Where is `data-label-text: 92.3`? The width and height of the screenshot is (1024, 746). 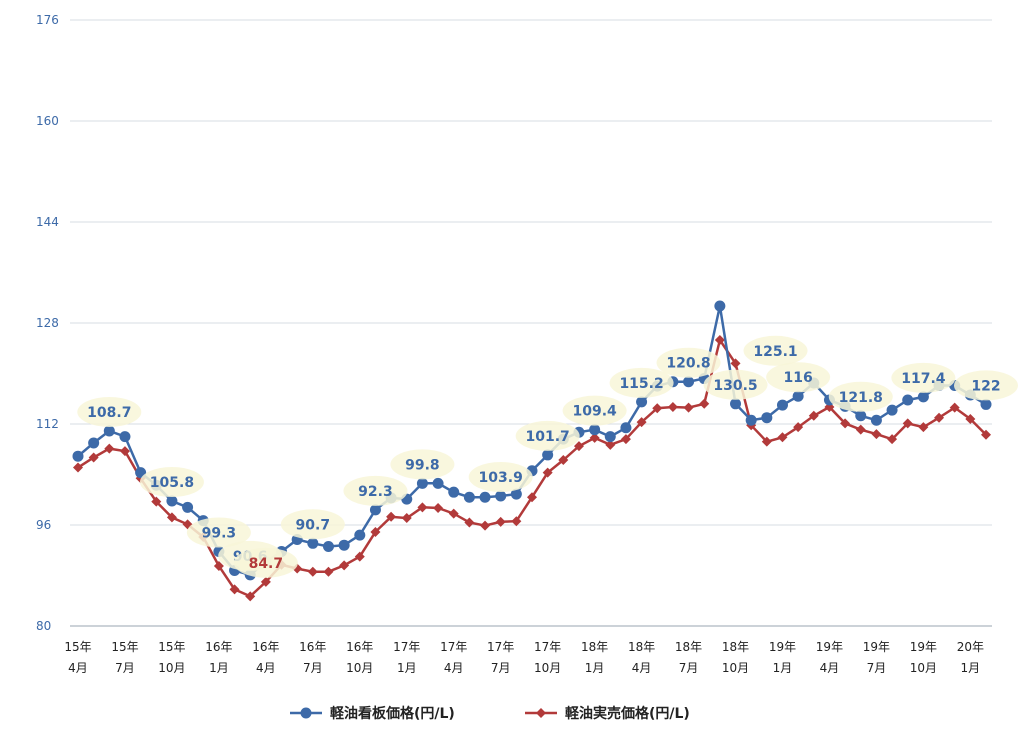
data-label-text: 92.3 is located at coordinates (375, 492).